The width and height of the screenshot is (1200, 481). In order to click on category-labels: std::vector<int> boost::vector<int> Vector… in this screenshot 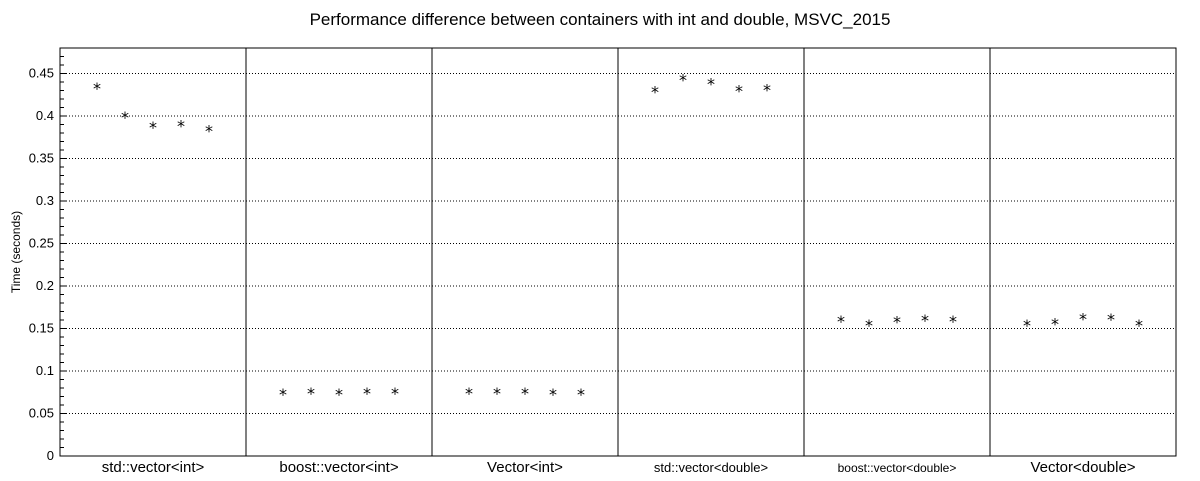, I will do `click(619, 467)`.